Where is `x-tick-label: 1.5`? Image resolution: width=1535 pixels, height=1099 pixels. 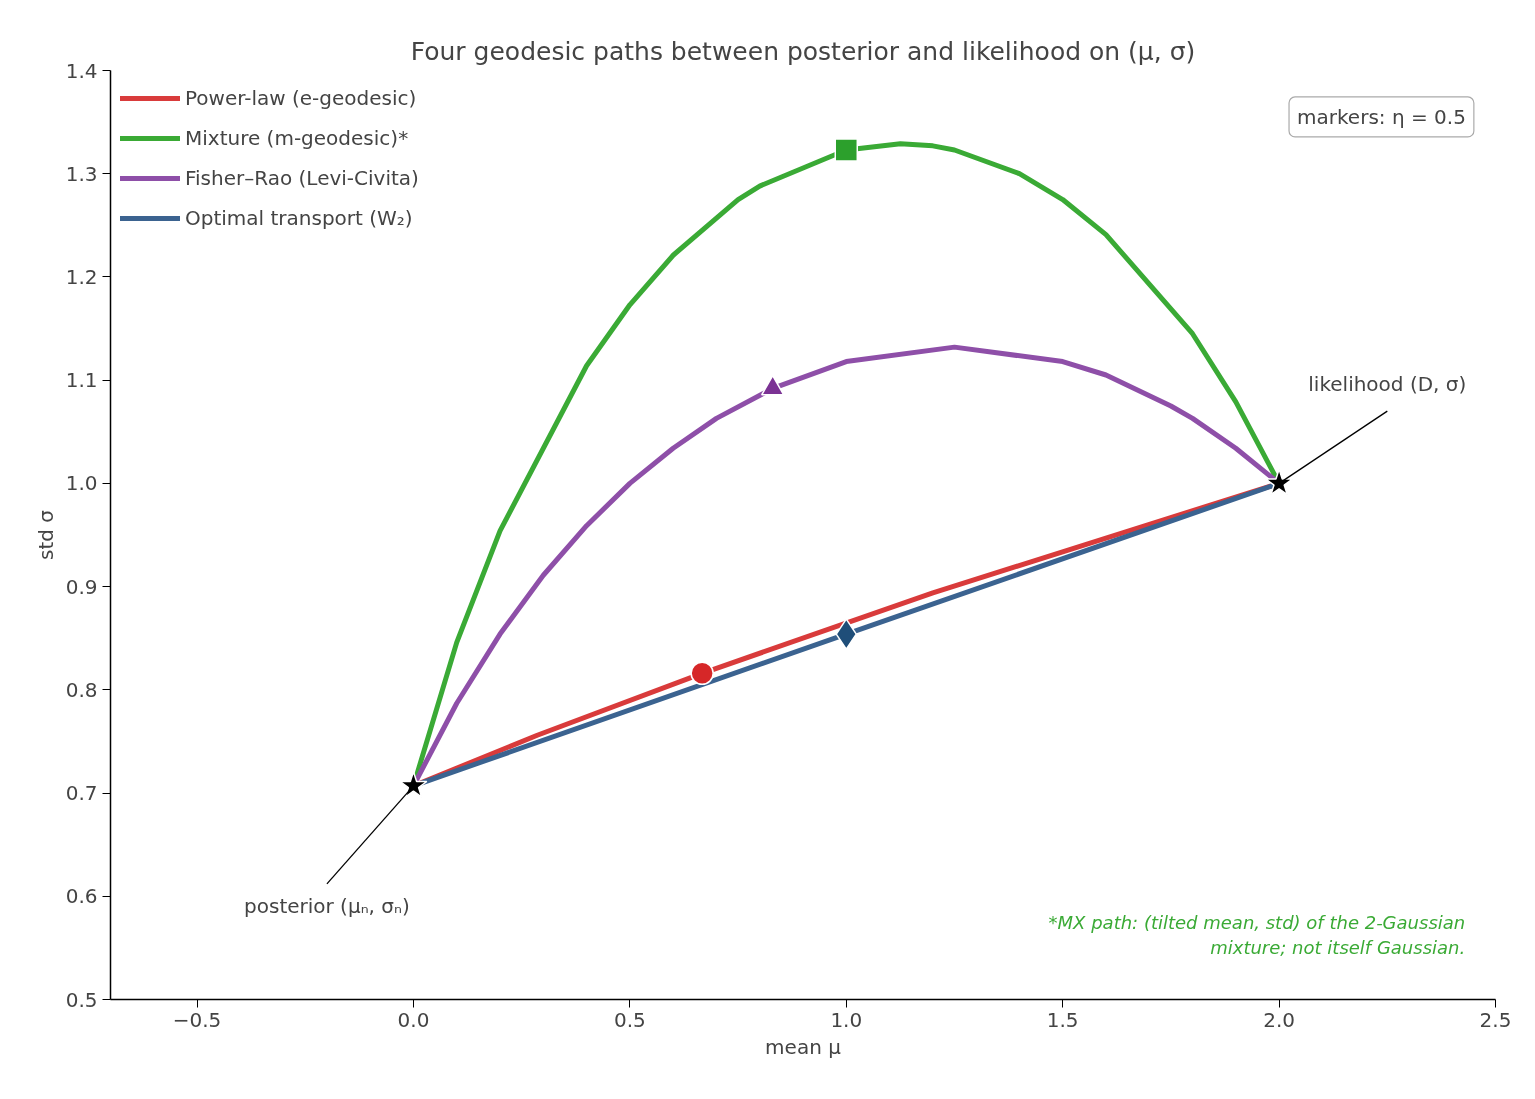
x-tick-label: 1.5 is located at coordinates (1062, 1019).